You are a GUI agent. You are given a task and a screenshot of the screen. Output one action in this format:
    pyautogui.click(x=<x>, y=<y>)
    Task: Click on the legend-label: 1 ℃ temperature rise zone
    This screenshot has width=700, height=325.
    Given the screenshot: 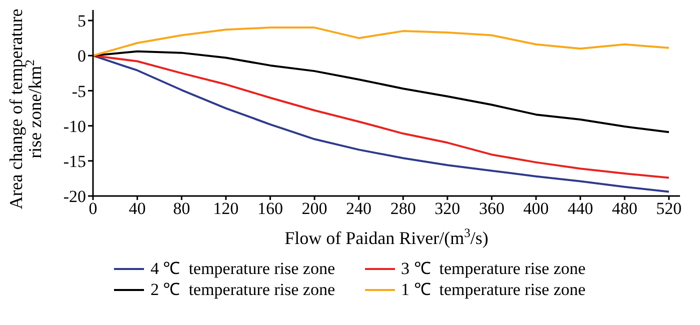 What is the action you would take?
    pyautogui.click(x=493, y=289)
    